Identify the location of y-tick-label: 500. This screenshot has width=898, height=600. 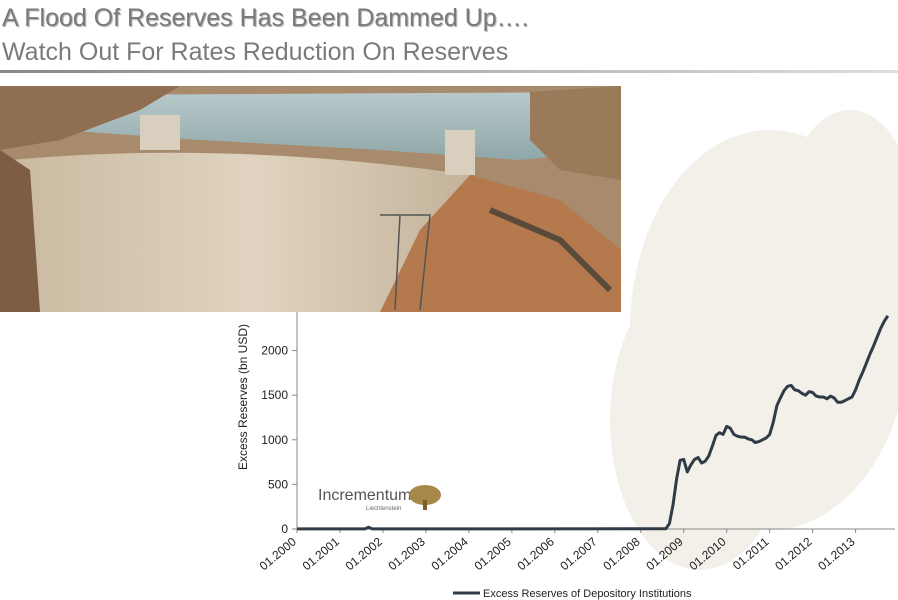
(278, 484).